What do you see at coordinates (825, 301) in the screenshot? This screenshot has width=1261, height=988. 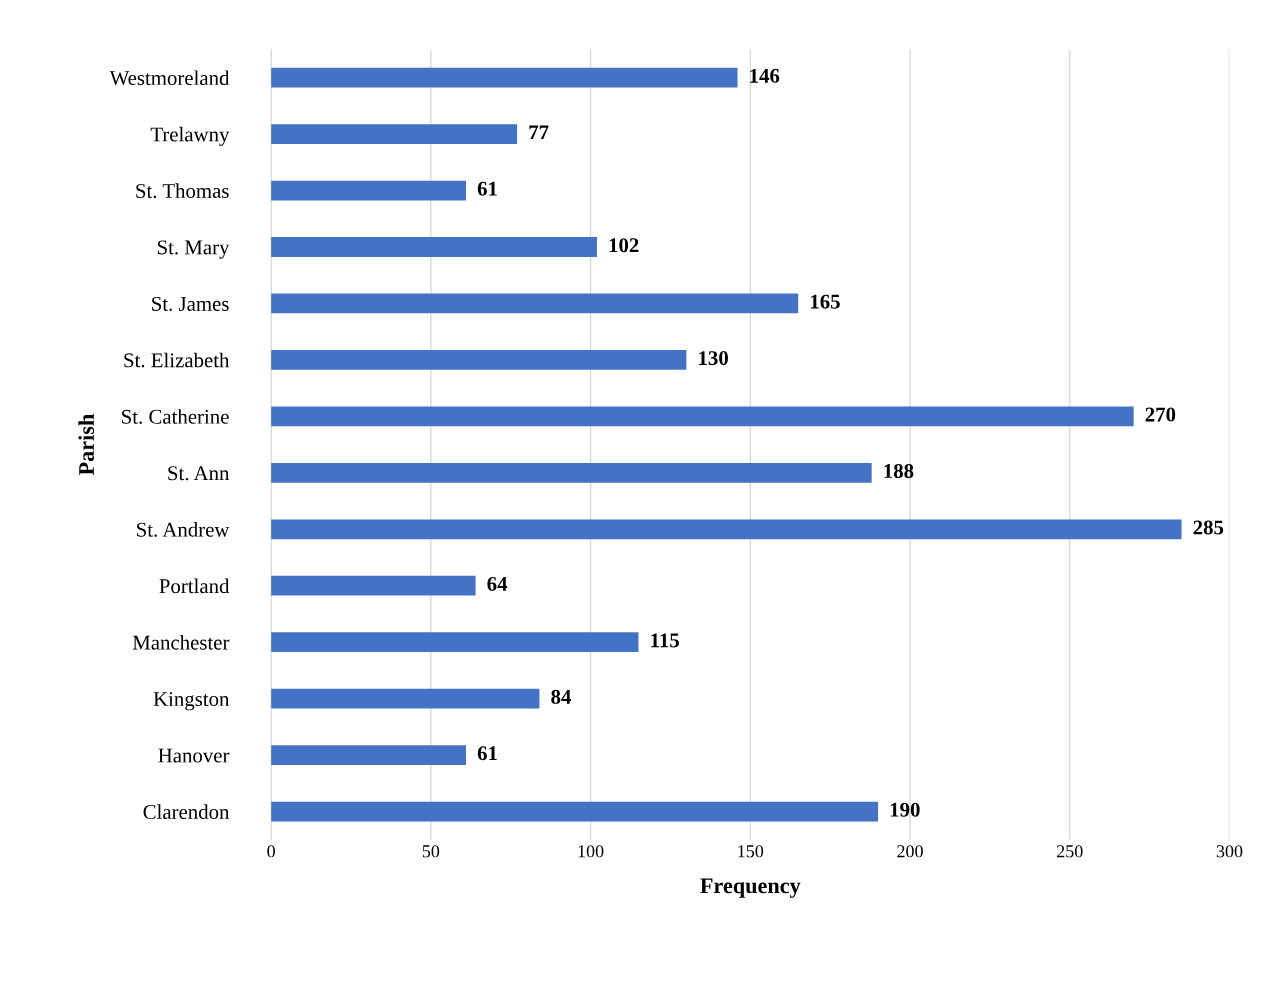 I see `data-label: 165` at bounding box center [825, 301].